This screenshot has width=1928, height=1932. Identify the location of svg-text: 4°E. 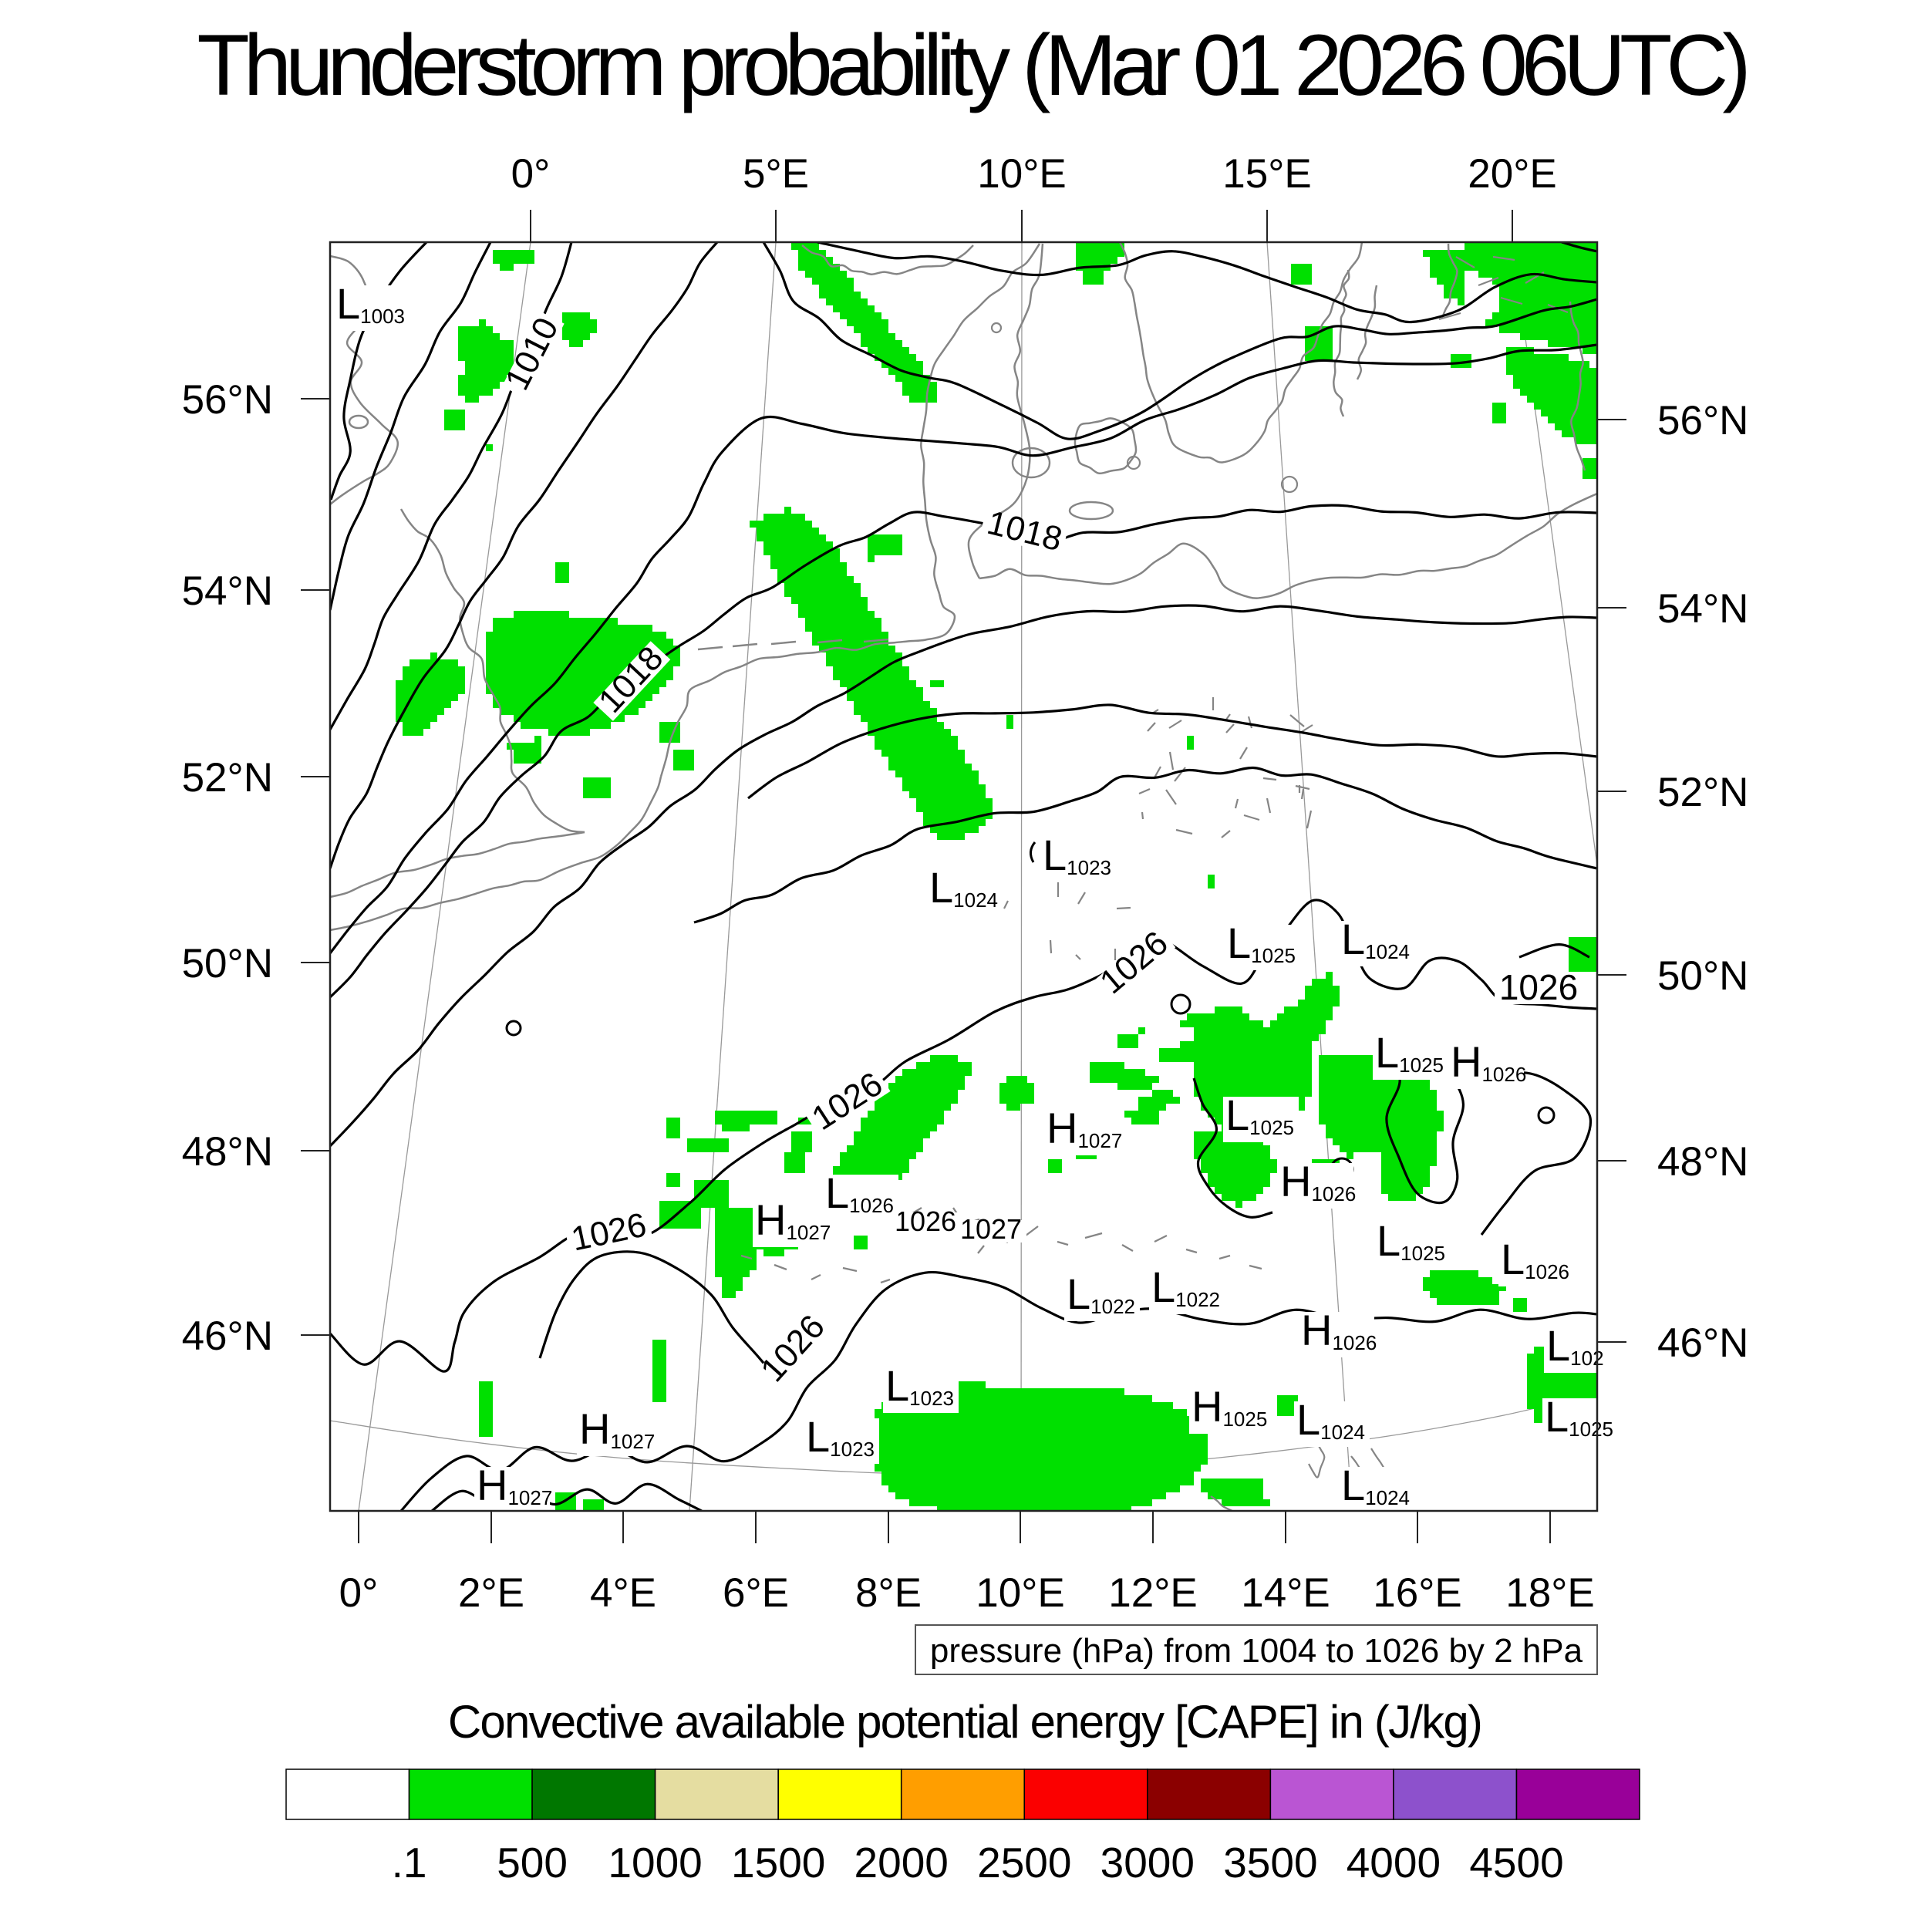
(623, 1593).